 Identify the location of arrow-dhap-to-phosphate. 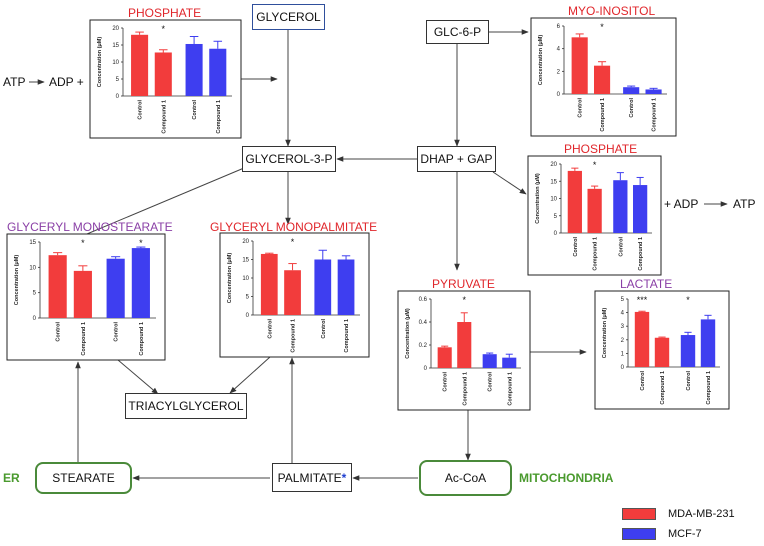
(509, 183).